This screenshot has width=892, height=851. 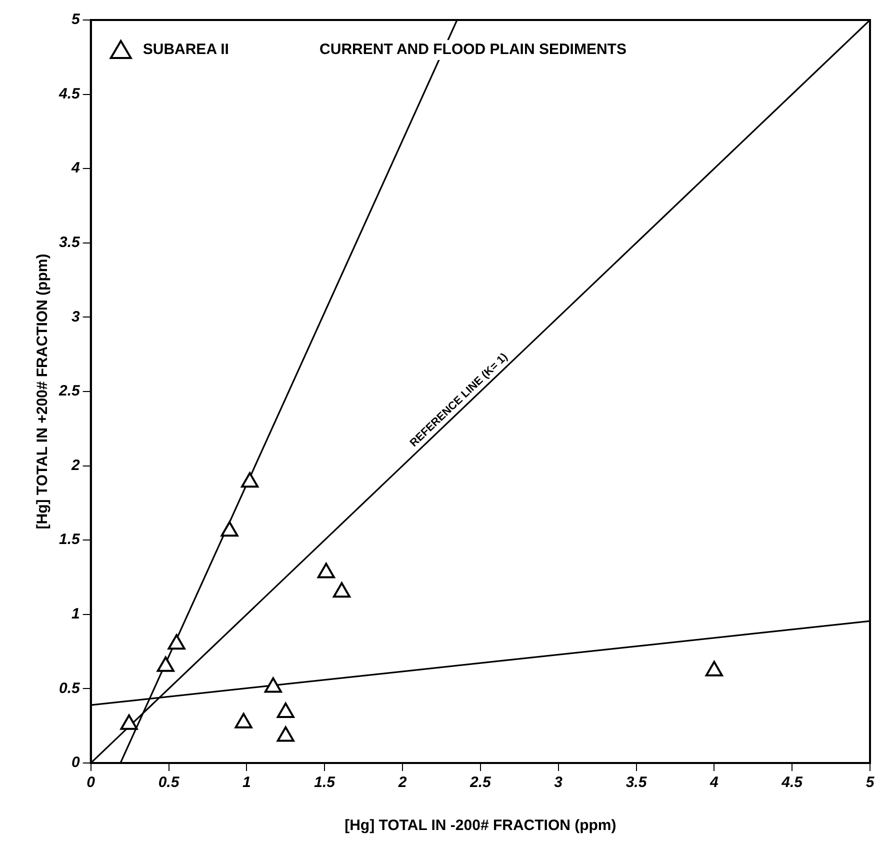 What do you see at coordinates (69, 93) in the screenshot?
I see `y-tick-label: 4.5` at bounding box center [69, 93].